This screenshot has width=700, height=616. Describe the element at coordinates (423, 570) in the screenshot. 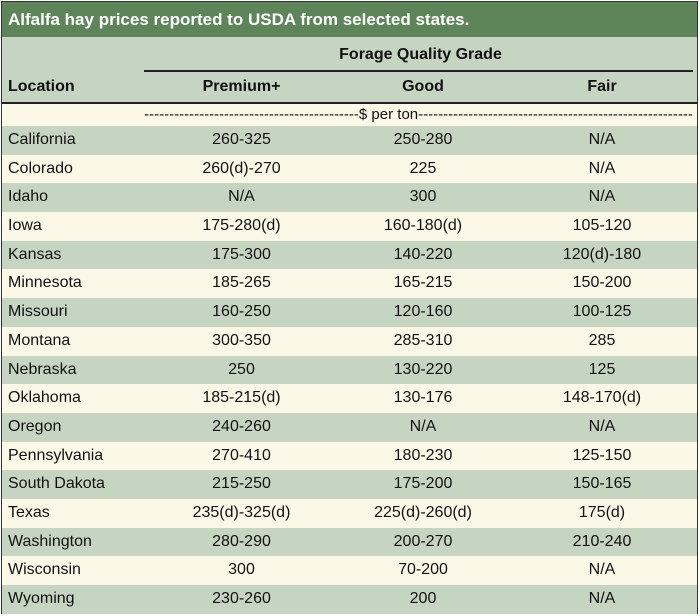

I see `good-cell: 70-200` at that location.